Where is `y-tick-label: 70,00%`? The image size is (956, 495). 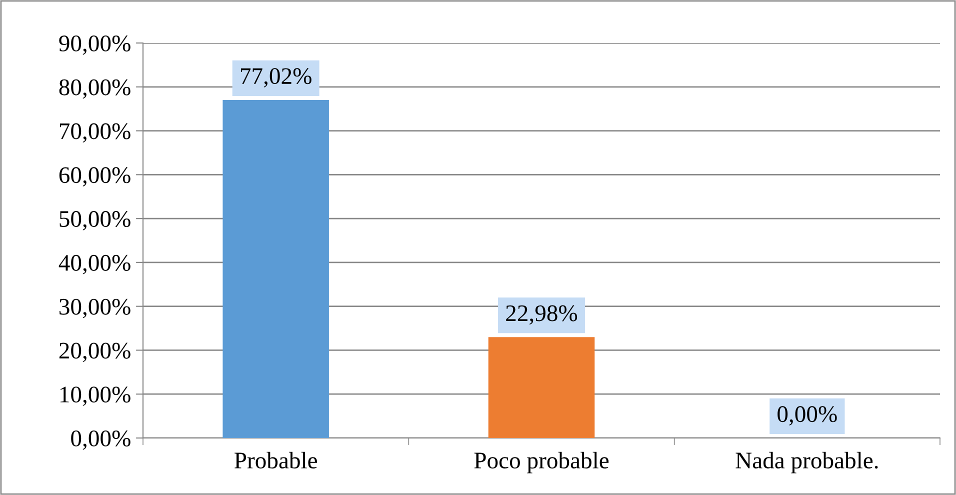
y-tick-label: 70,00% is located at coordinates (95, 133).